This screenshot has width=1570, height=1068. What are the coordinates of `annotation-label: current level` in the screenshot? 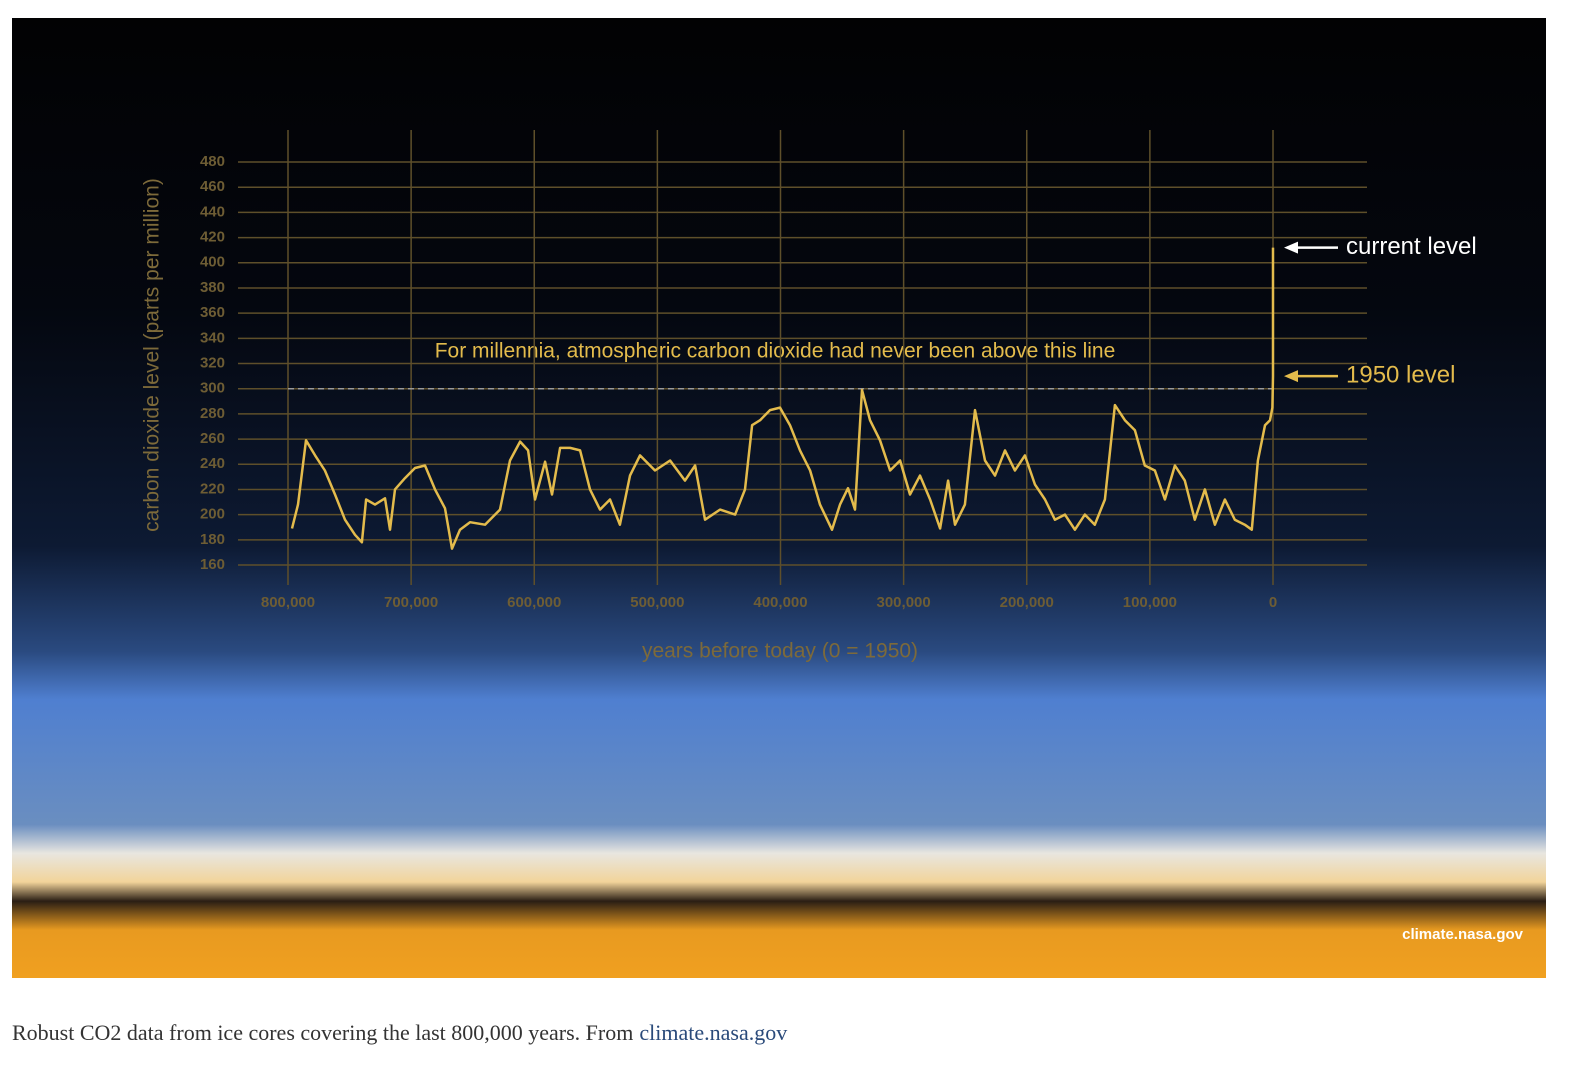 It's located at (1411, 246).